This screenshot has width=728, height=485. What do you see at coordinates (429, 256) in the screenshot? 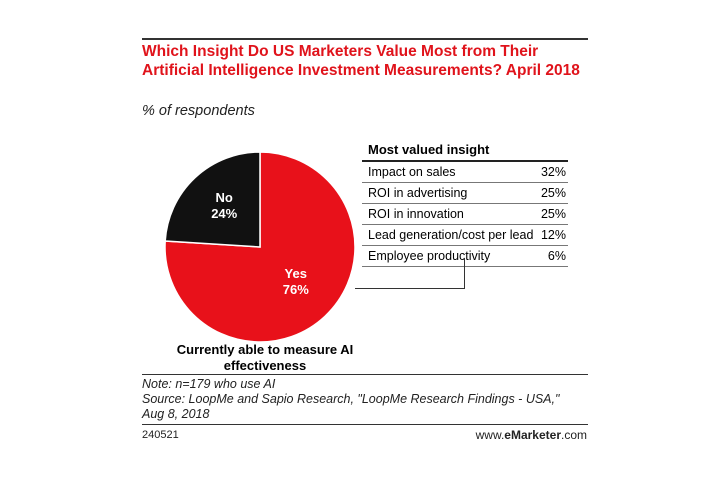
I see `row-label: Employee productivity` at bounding box center [429, 256].